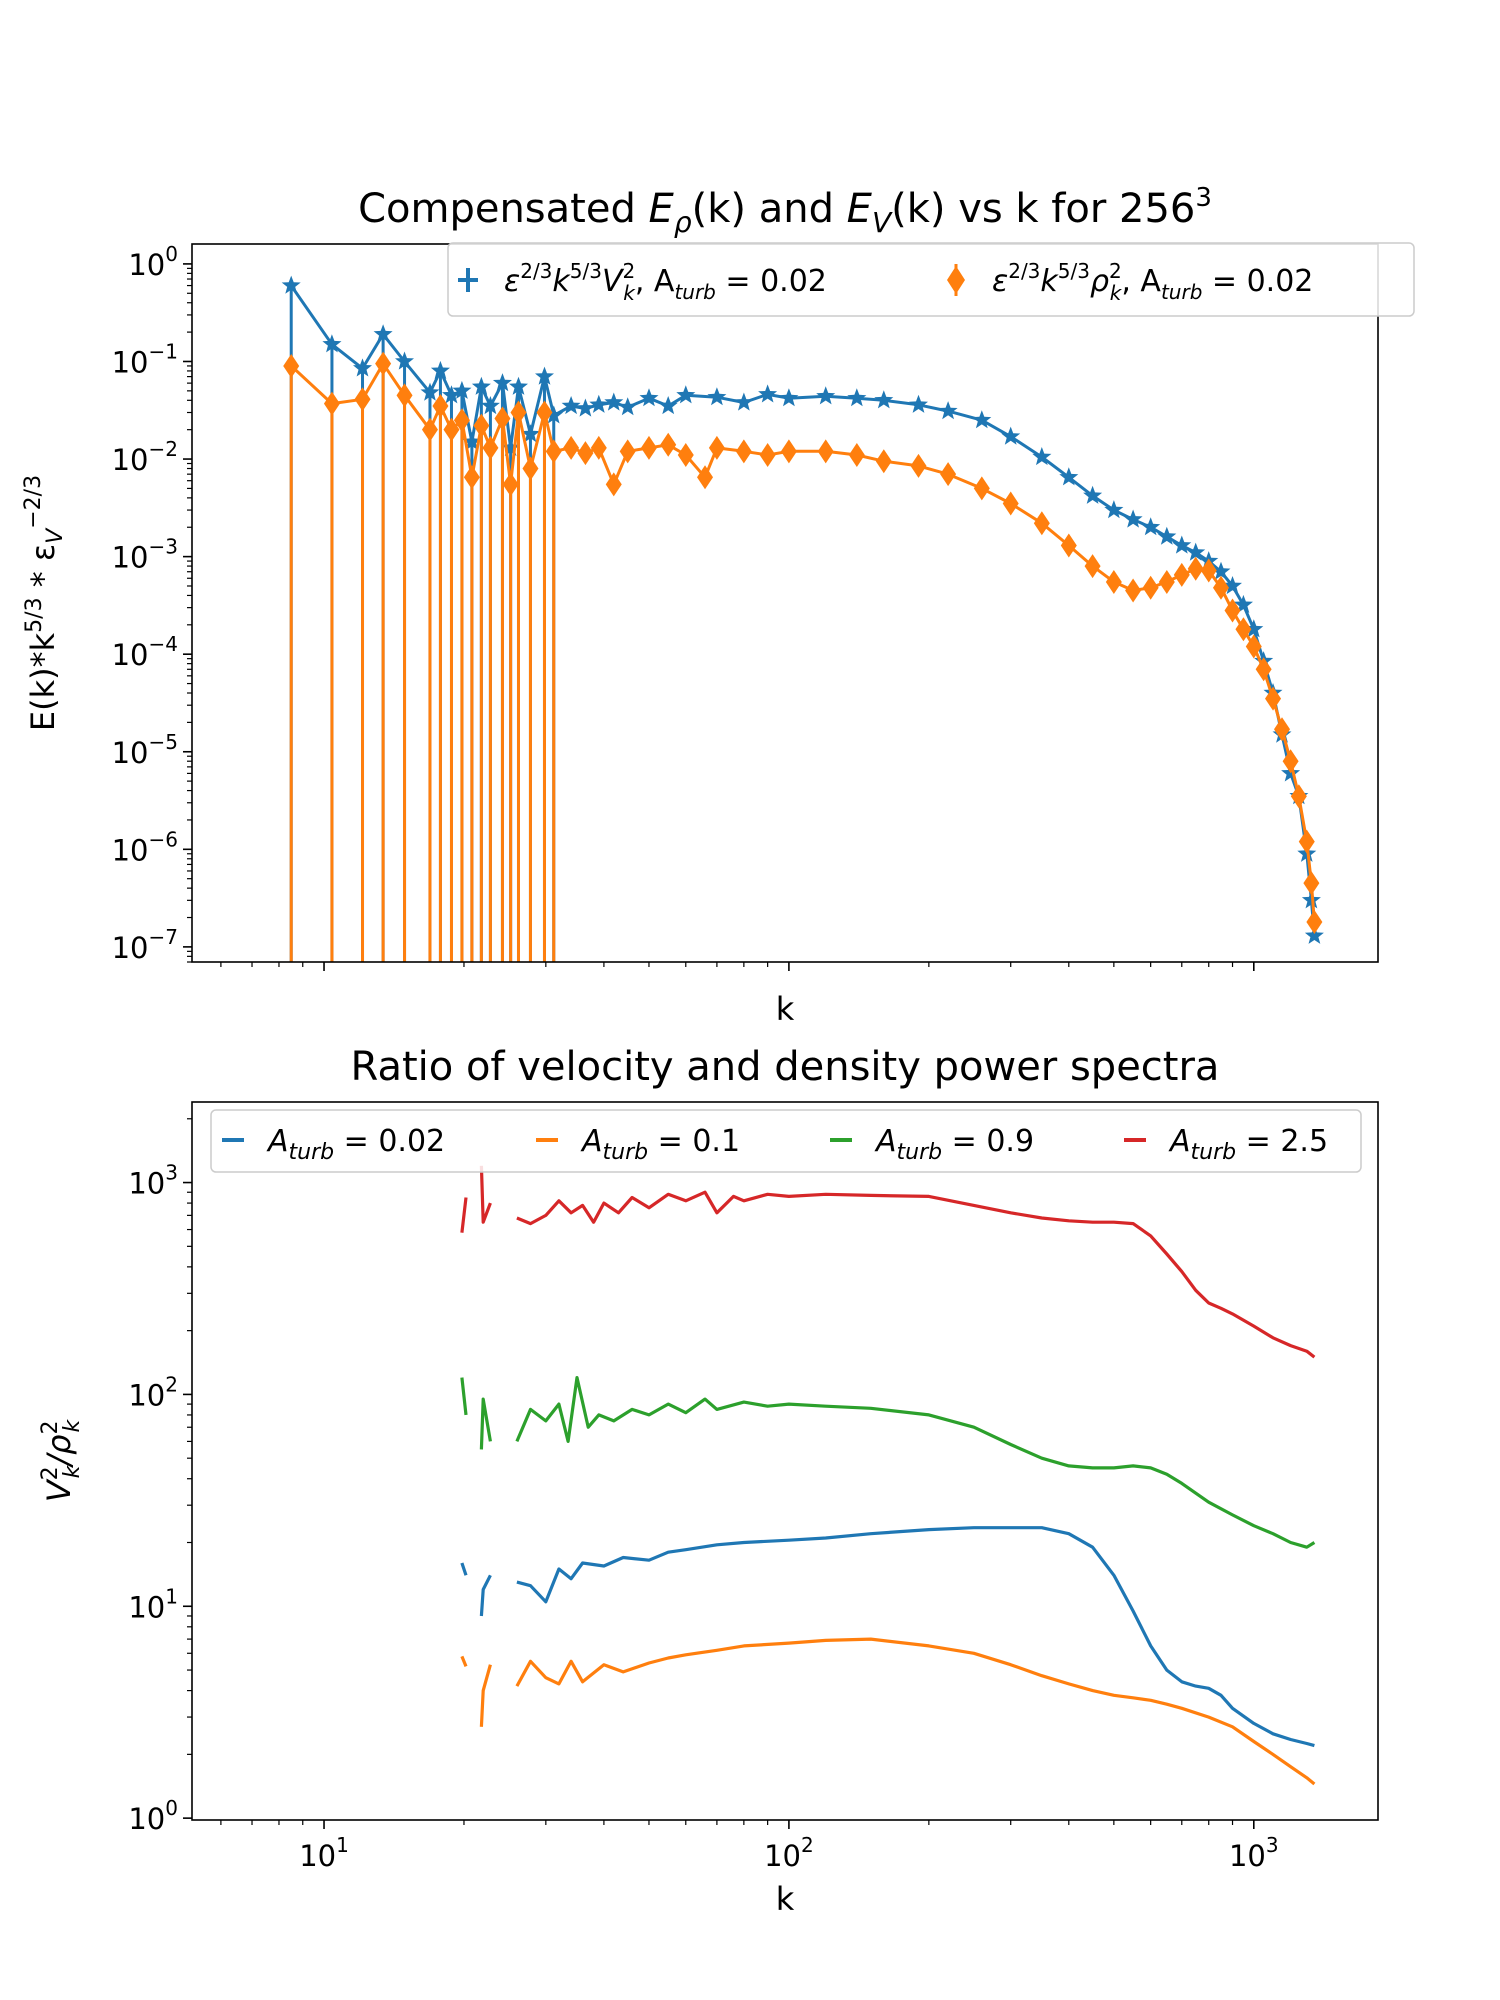 Image resolution: width=1500 pixels, height=2000 pixels. What do you see at coordinates (145, 750) in the screenshot?
I see `y-tick-label: 10⁻⁵` at bounding box center [145, 750].